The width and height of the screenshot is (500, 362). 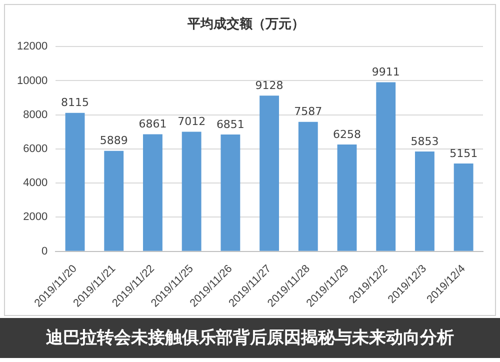 I want to click on data-label: 7012, so click(x=192, y=121).